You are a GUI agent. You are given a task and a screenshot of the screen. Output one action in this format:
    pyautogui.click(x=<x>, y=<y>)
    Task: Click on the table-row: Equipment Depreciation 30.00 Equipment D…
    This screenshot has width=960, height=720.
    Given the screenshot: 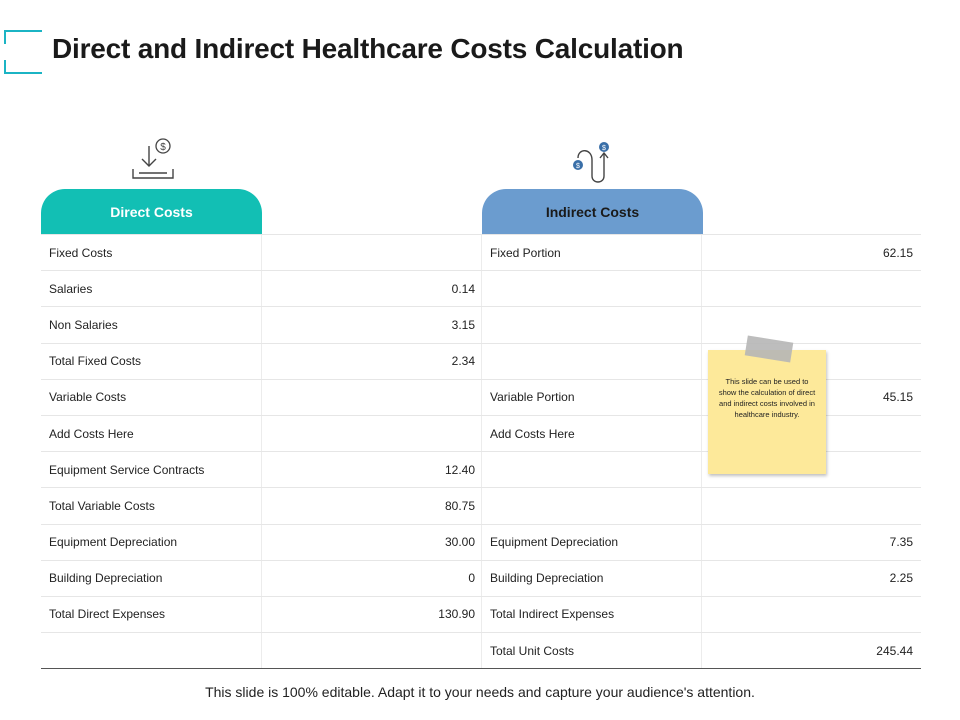 What is the action you would take?
    pyautogui.click(x=481, y=541)
    